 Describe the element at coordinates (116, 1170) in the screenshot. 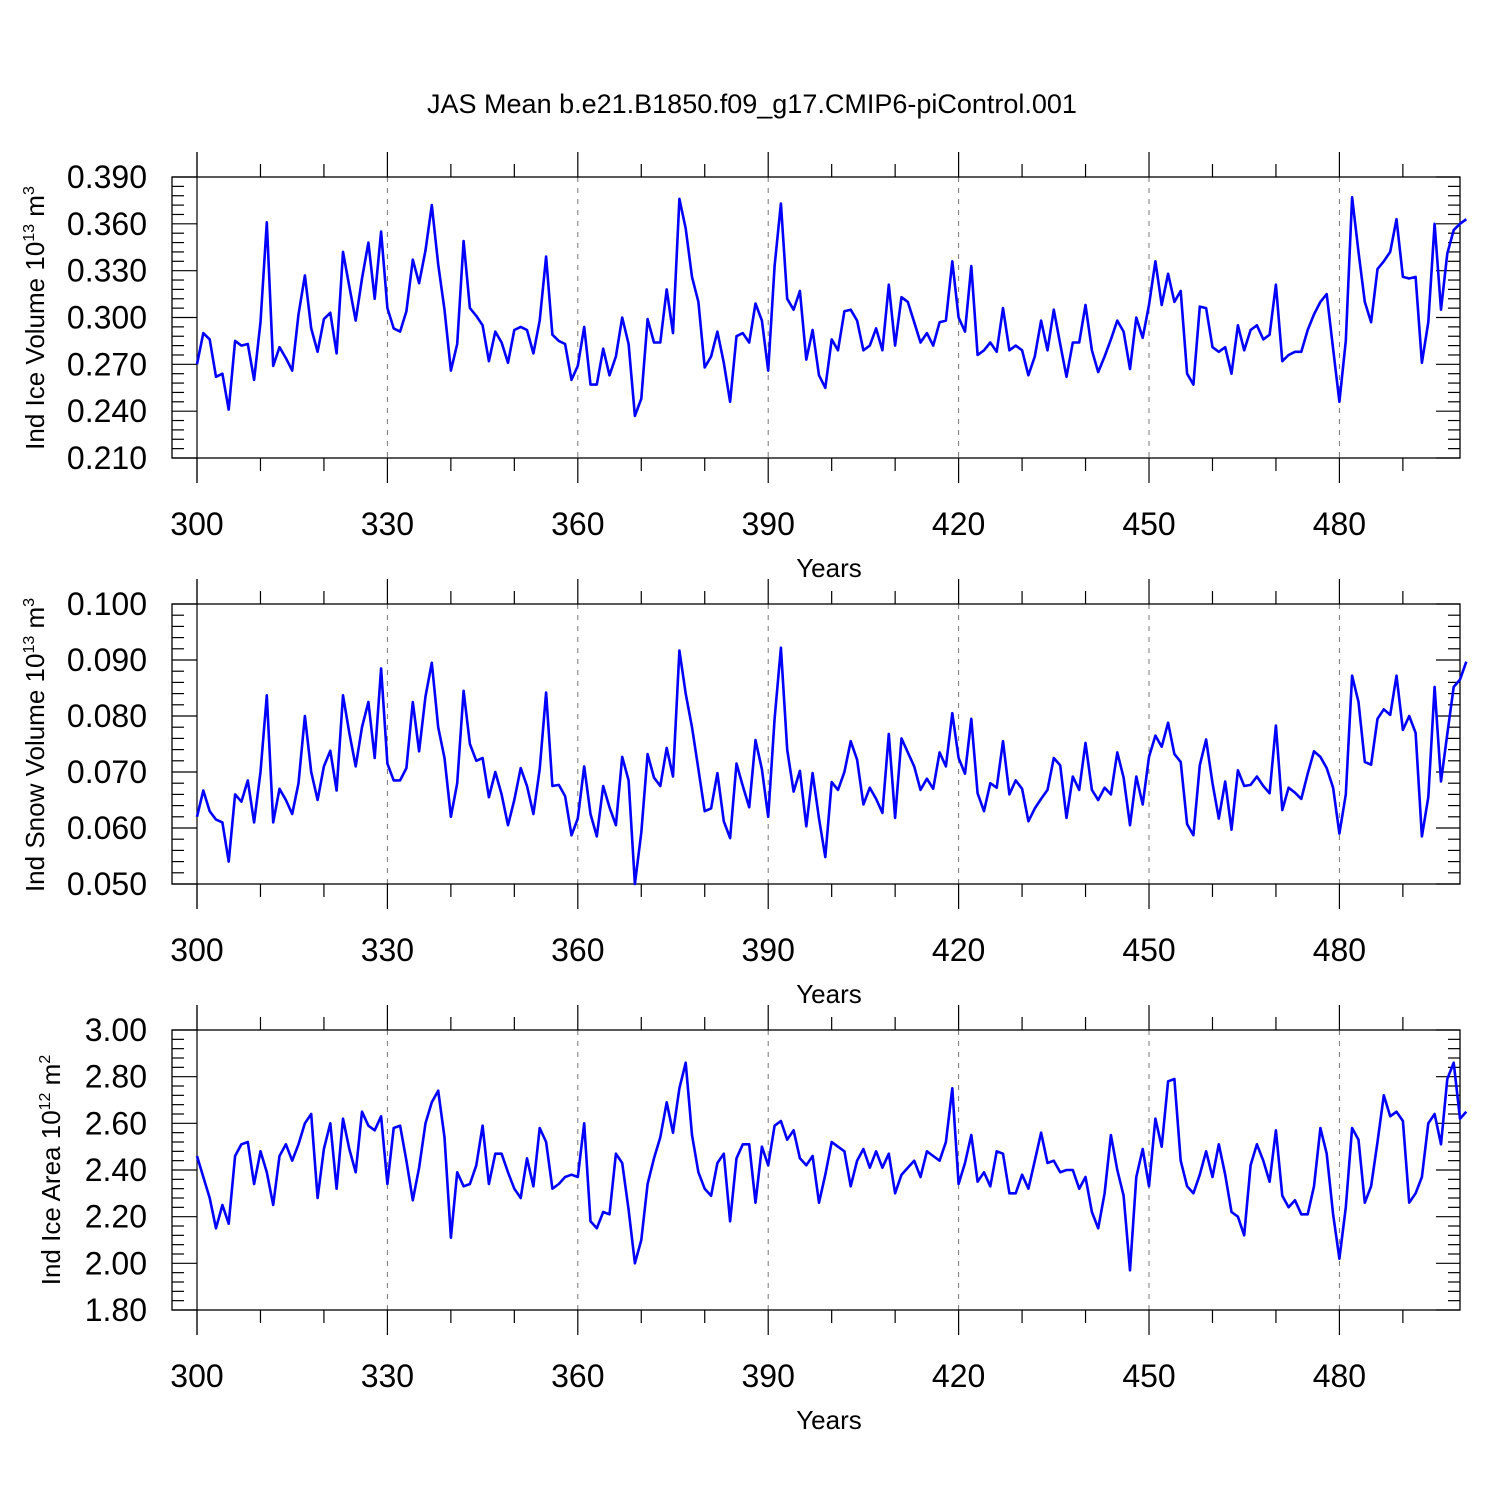

I see `y-tick-label: 2.40` at that location.